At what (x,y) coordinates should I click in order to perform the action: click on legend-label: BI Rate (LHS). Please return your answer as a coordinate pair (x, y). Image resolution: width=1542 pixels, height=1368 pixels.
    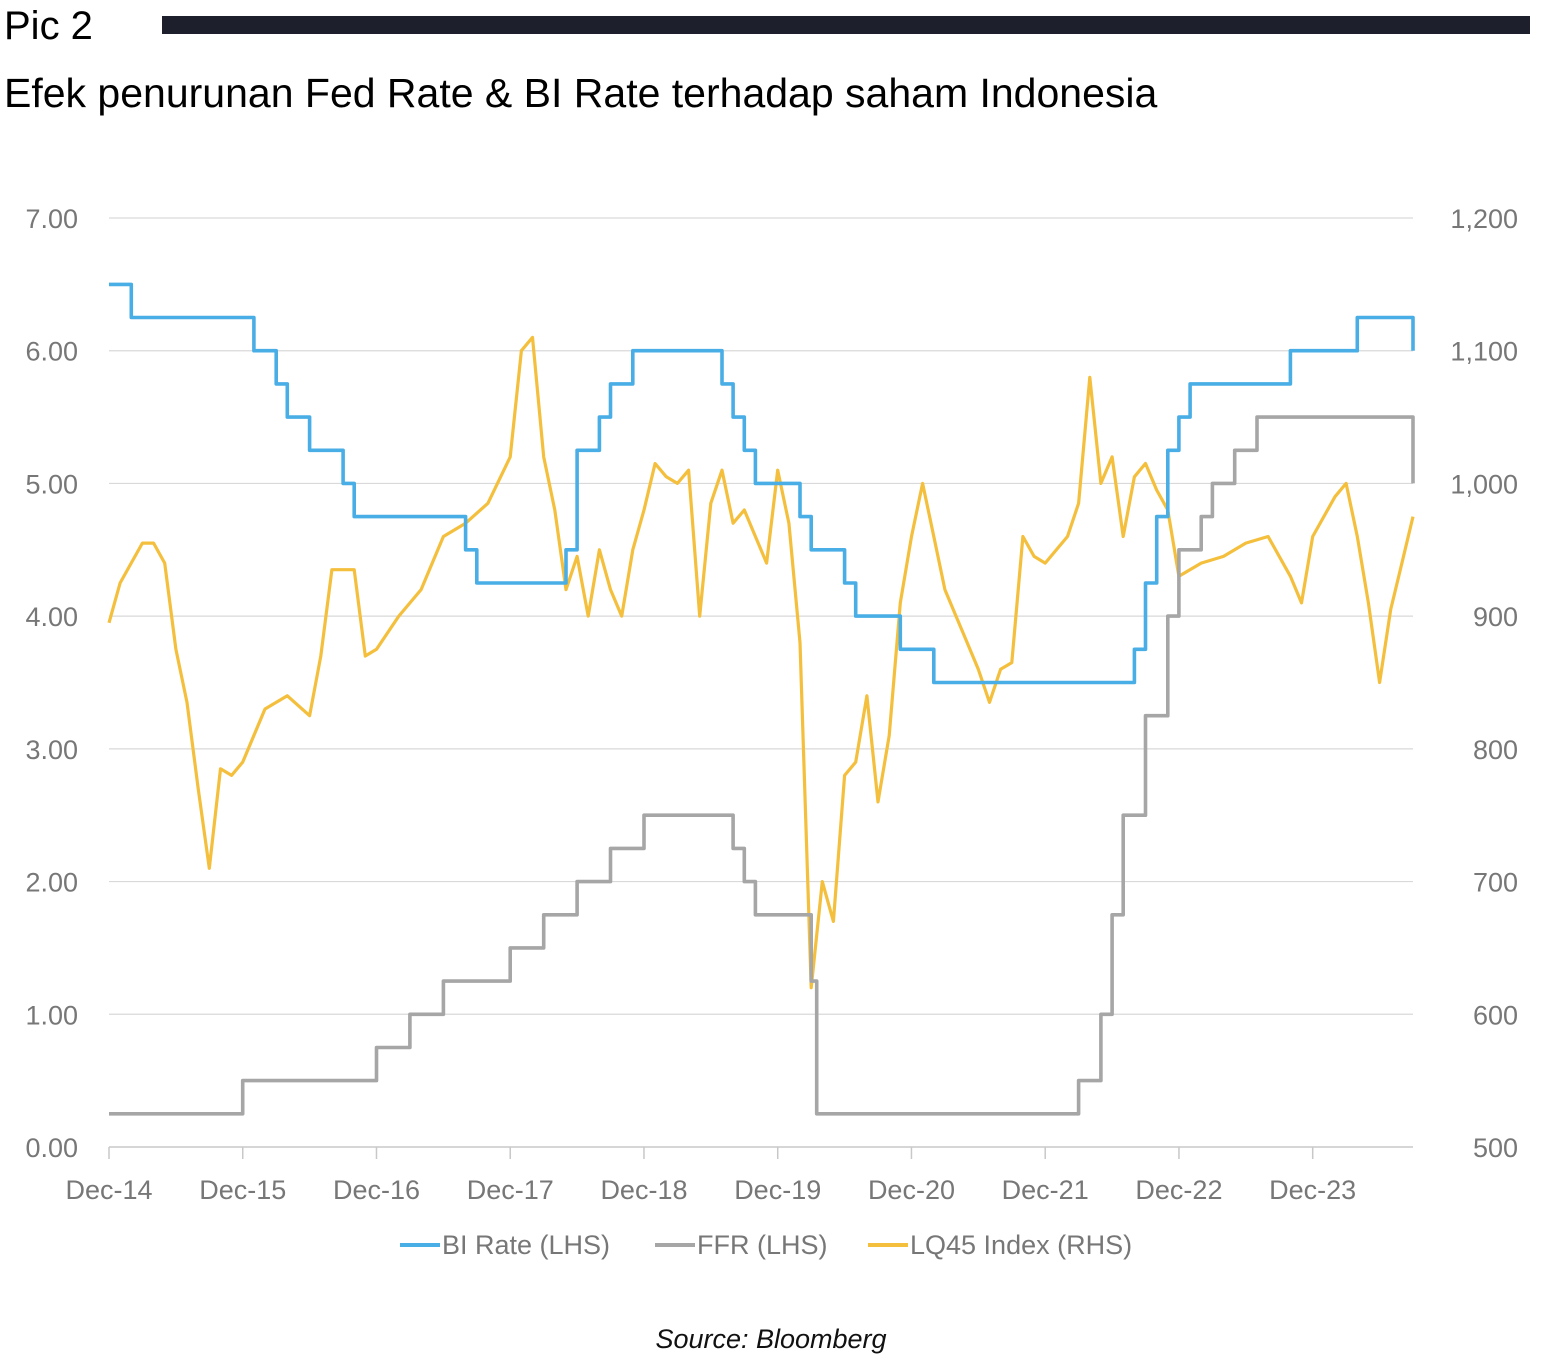
    Looking at the image, I should click on (526, 1245).